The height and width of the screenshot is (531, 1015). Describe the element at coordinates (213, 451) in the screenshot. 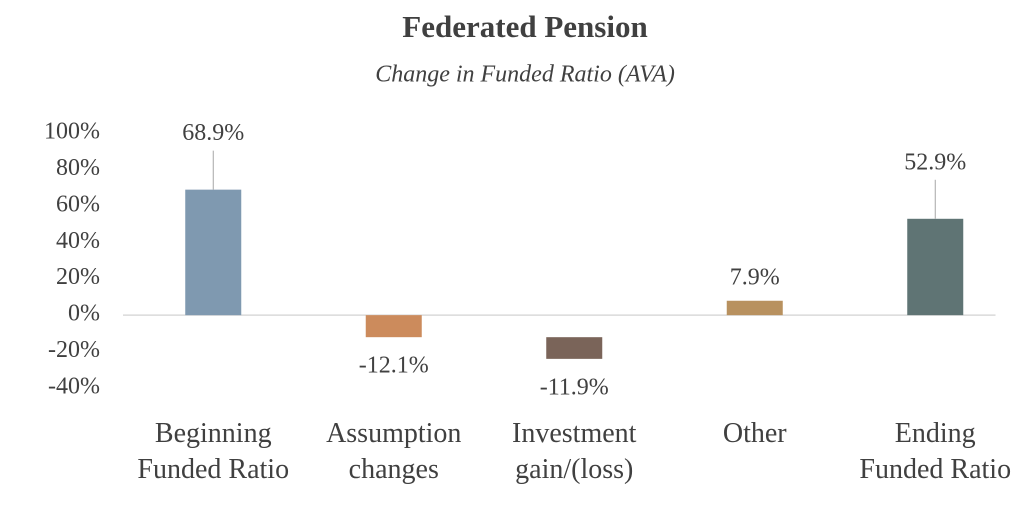

I see `x-tick-label: Beginning Funded Ratio` at that location.